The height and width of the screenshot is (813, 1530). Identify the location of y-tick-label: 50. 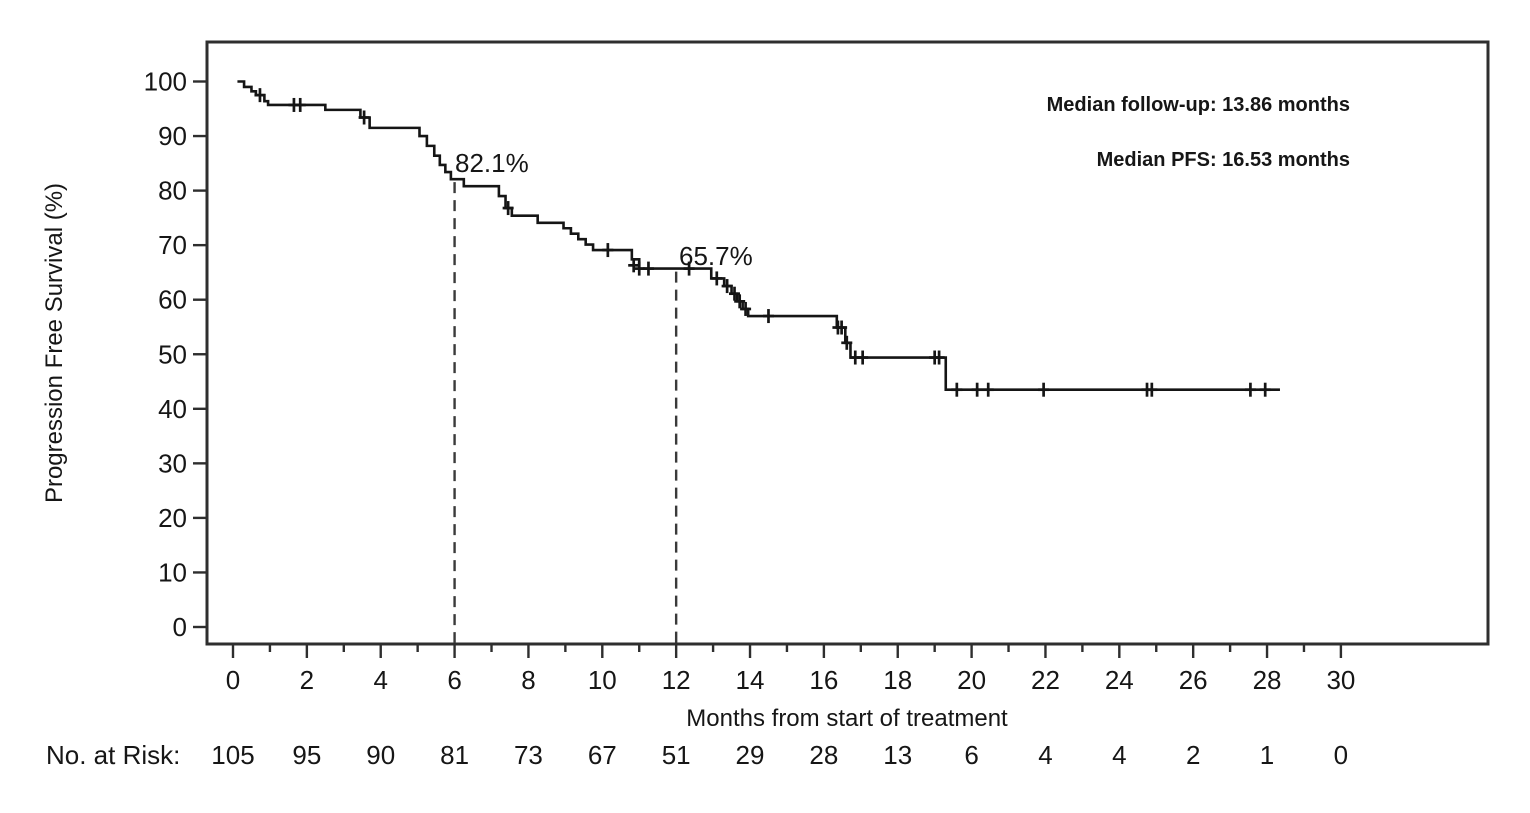
(172, 354).